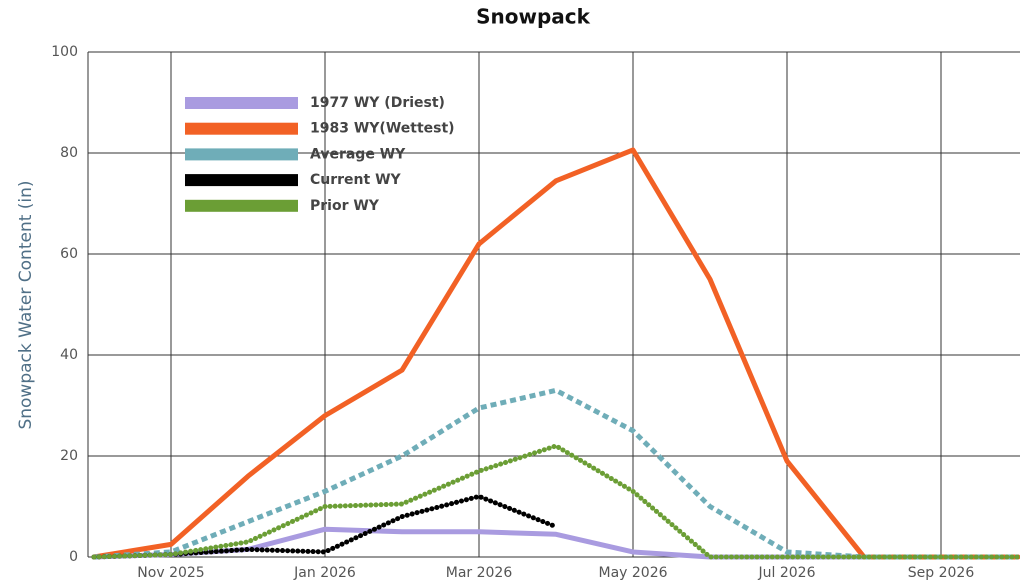 The image size is (1020, 585). I want to click on x-tick-label: May 2026, so click(632, 573).